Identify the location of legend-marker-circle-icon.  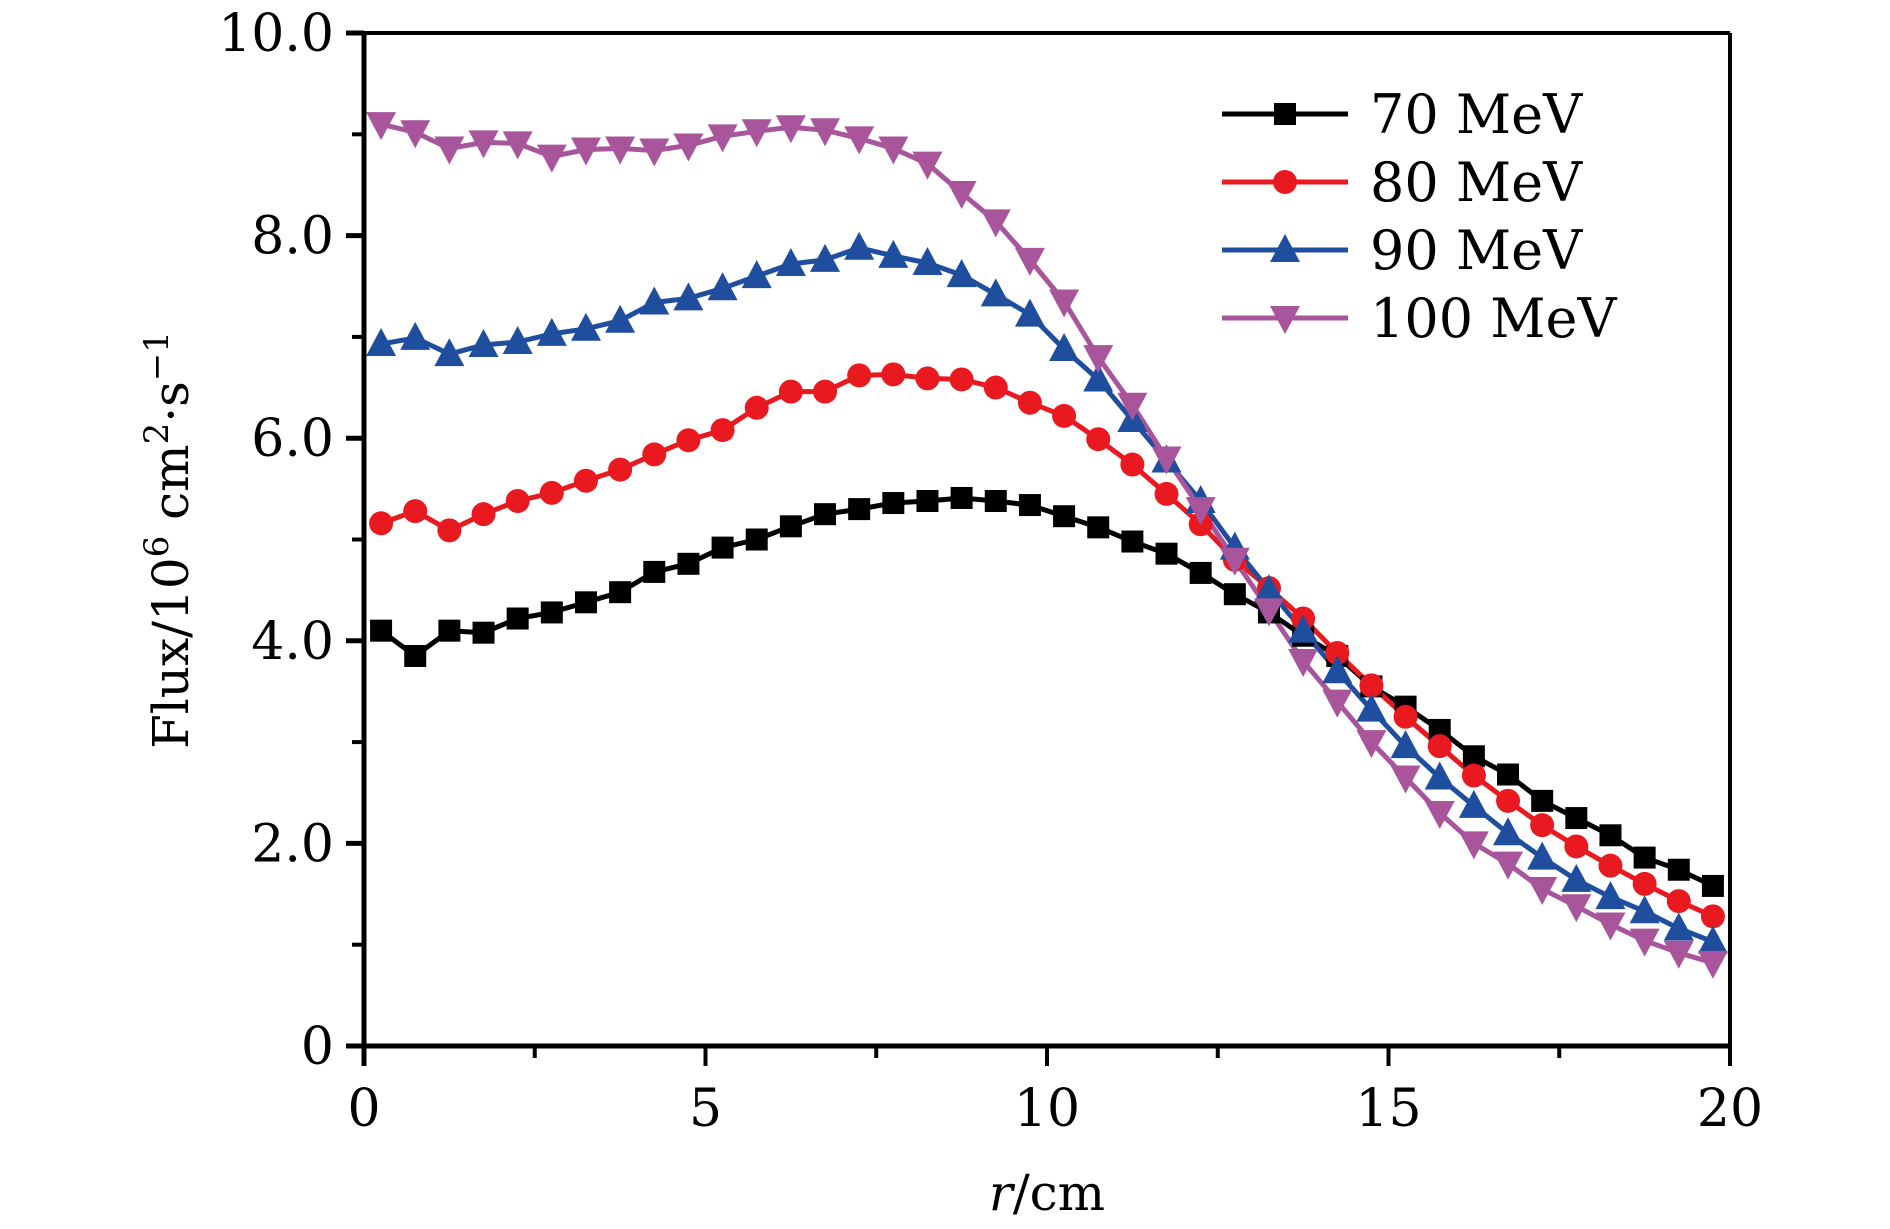
(1285, 182).